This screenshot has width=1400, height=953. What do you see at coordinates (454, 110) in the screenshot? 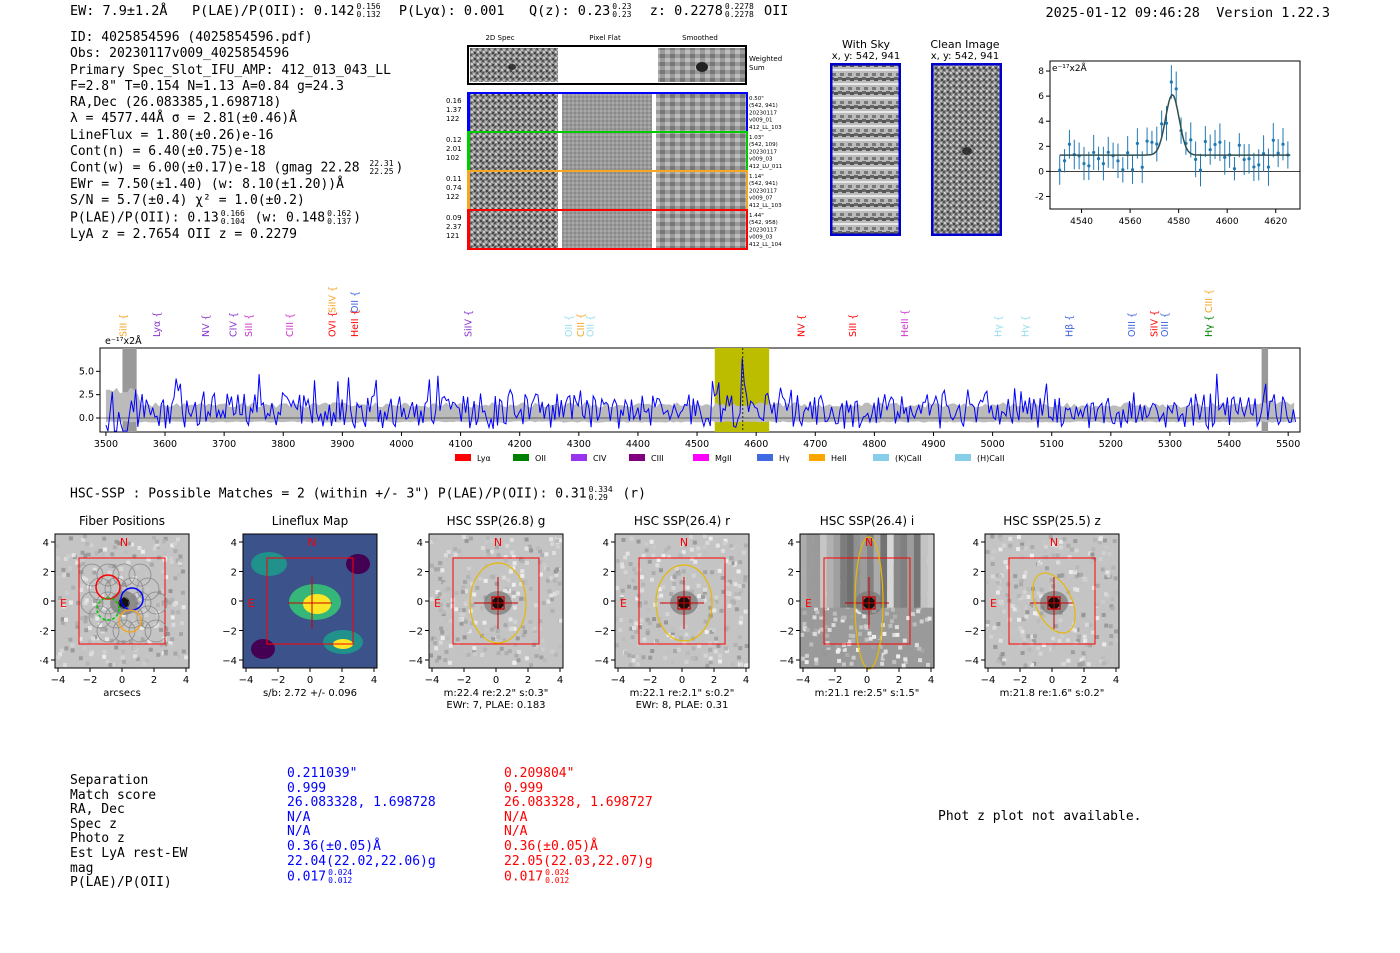
I see `spec2d-row-stat: 1.37` at bounding box center [454, 110].